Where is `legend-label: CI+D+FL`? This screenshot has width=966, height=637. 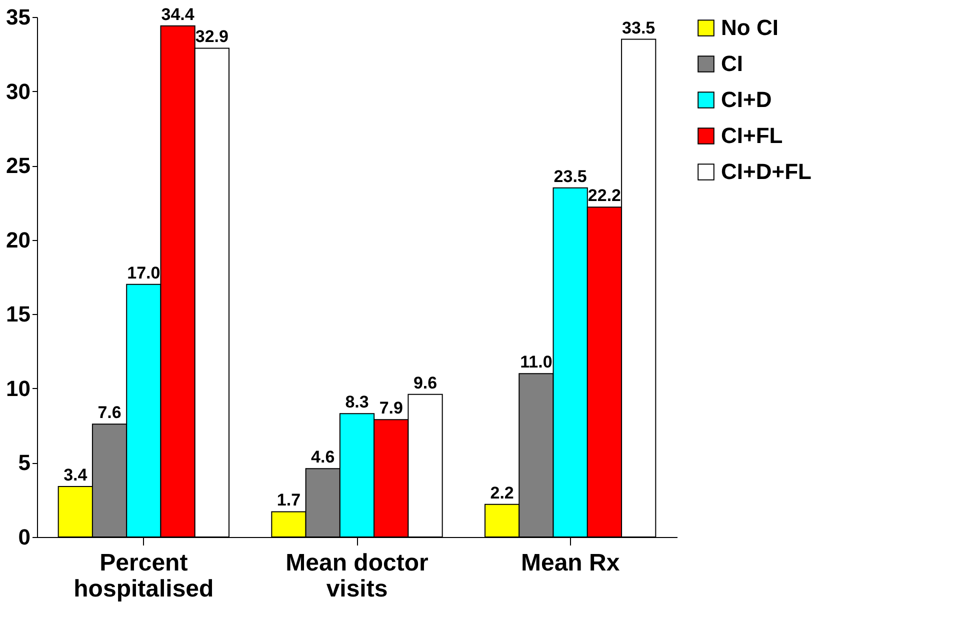 legend-label: CI+D+FL is located at coordinates (766, 171).